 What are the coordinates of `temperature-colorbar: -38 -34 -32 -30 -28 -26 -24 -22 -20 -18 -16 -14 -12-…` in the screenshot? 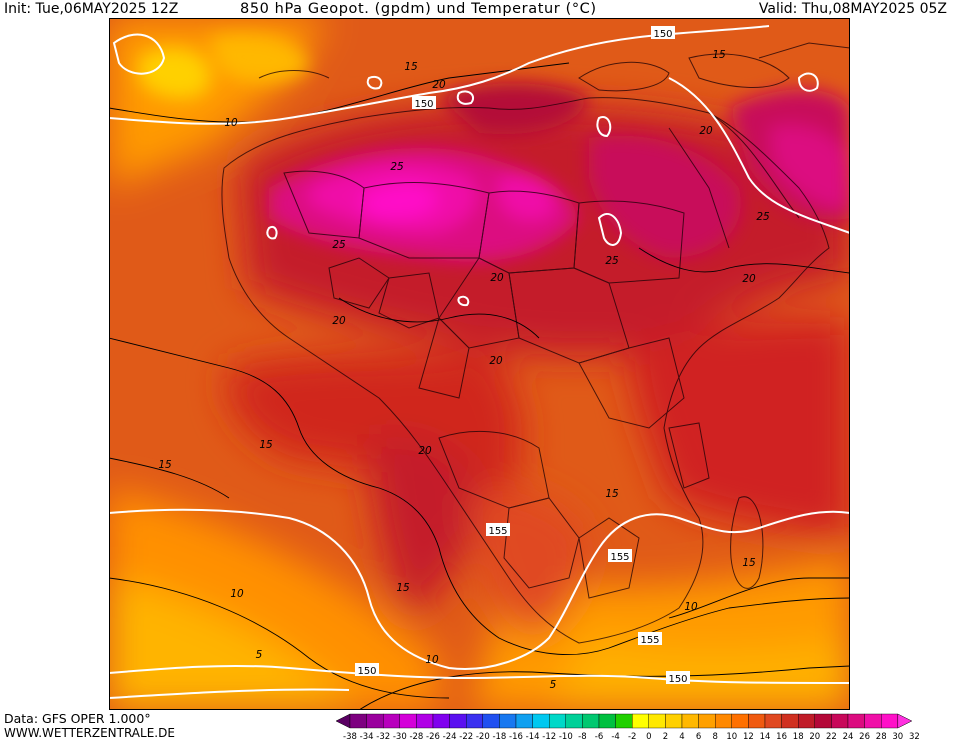 It's located at (627, 727).